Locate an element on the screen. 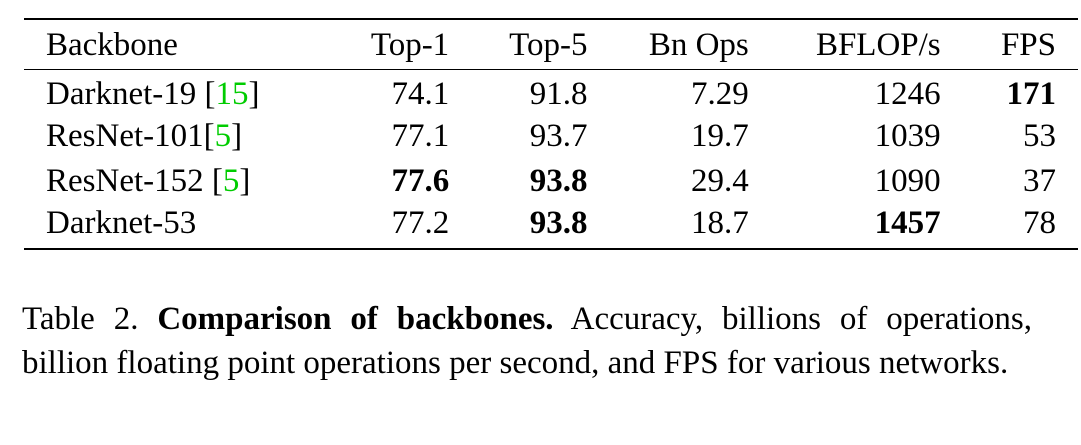  table-row: Darknet-19 [15] 74.1 91.8 7.29 1246 171 is located at coordinates (551, 91).